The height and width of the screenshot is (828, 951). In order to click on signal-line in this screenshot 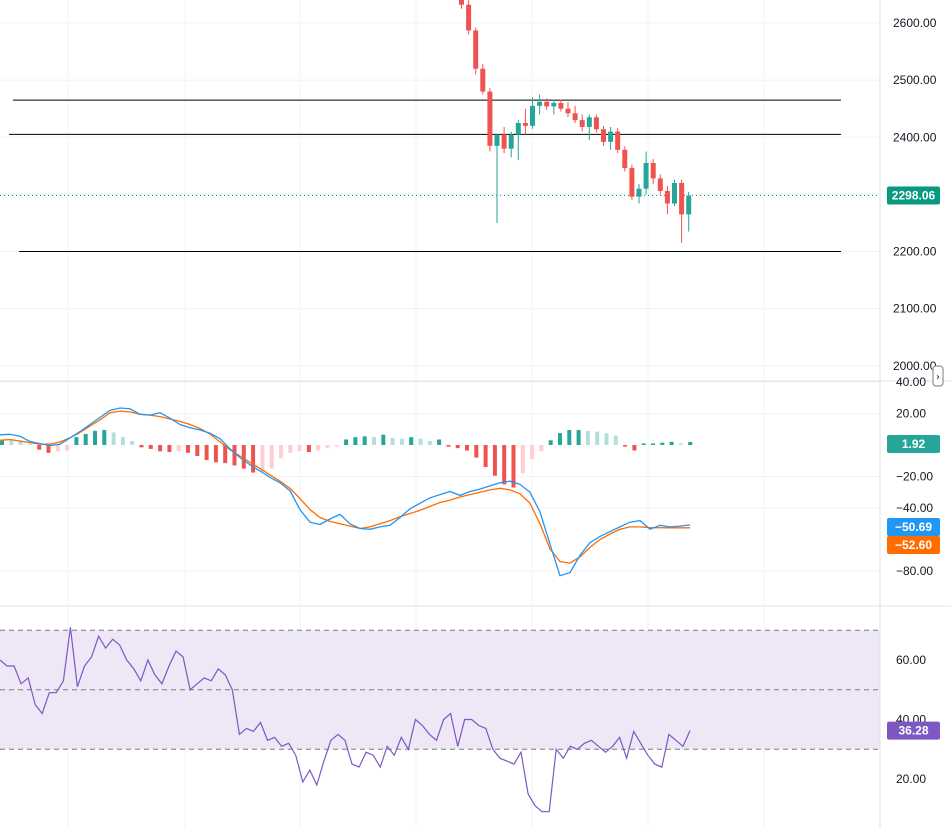, I will do `click(345, 487)`.